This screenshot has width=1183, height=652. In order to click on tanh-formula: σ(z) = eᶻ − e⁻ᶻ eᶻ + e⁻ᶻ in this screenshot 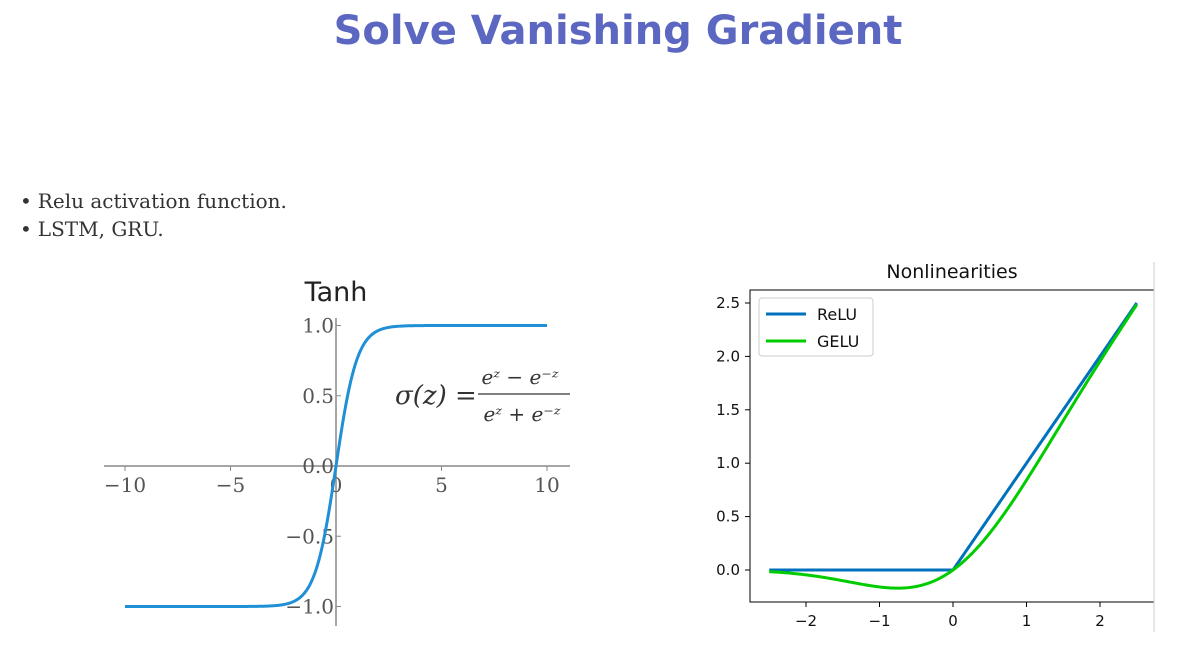, I will do `click(482, 395)`.